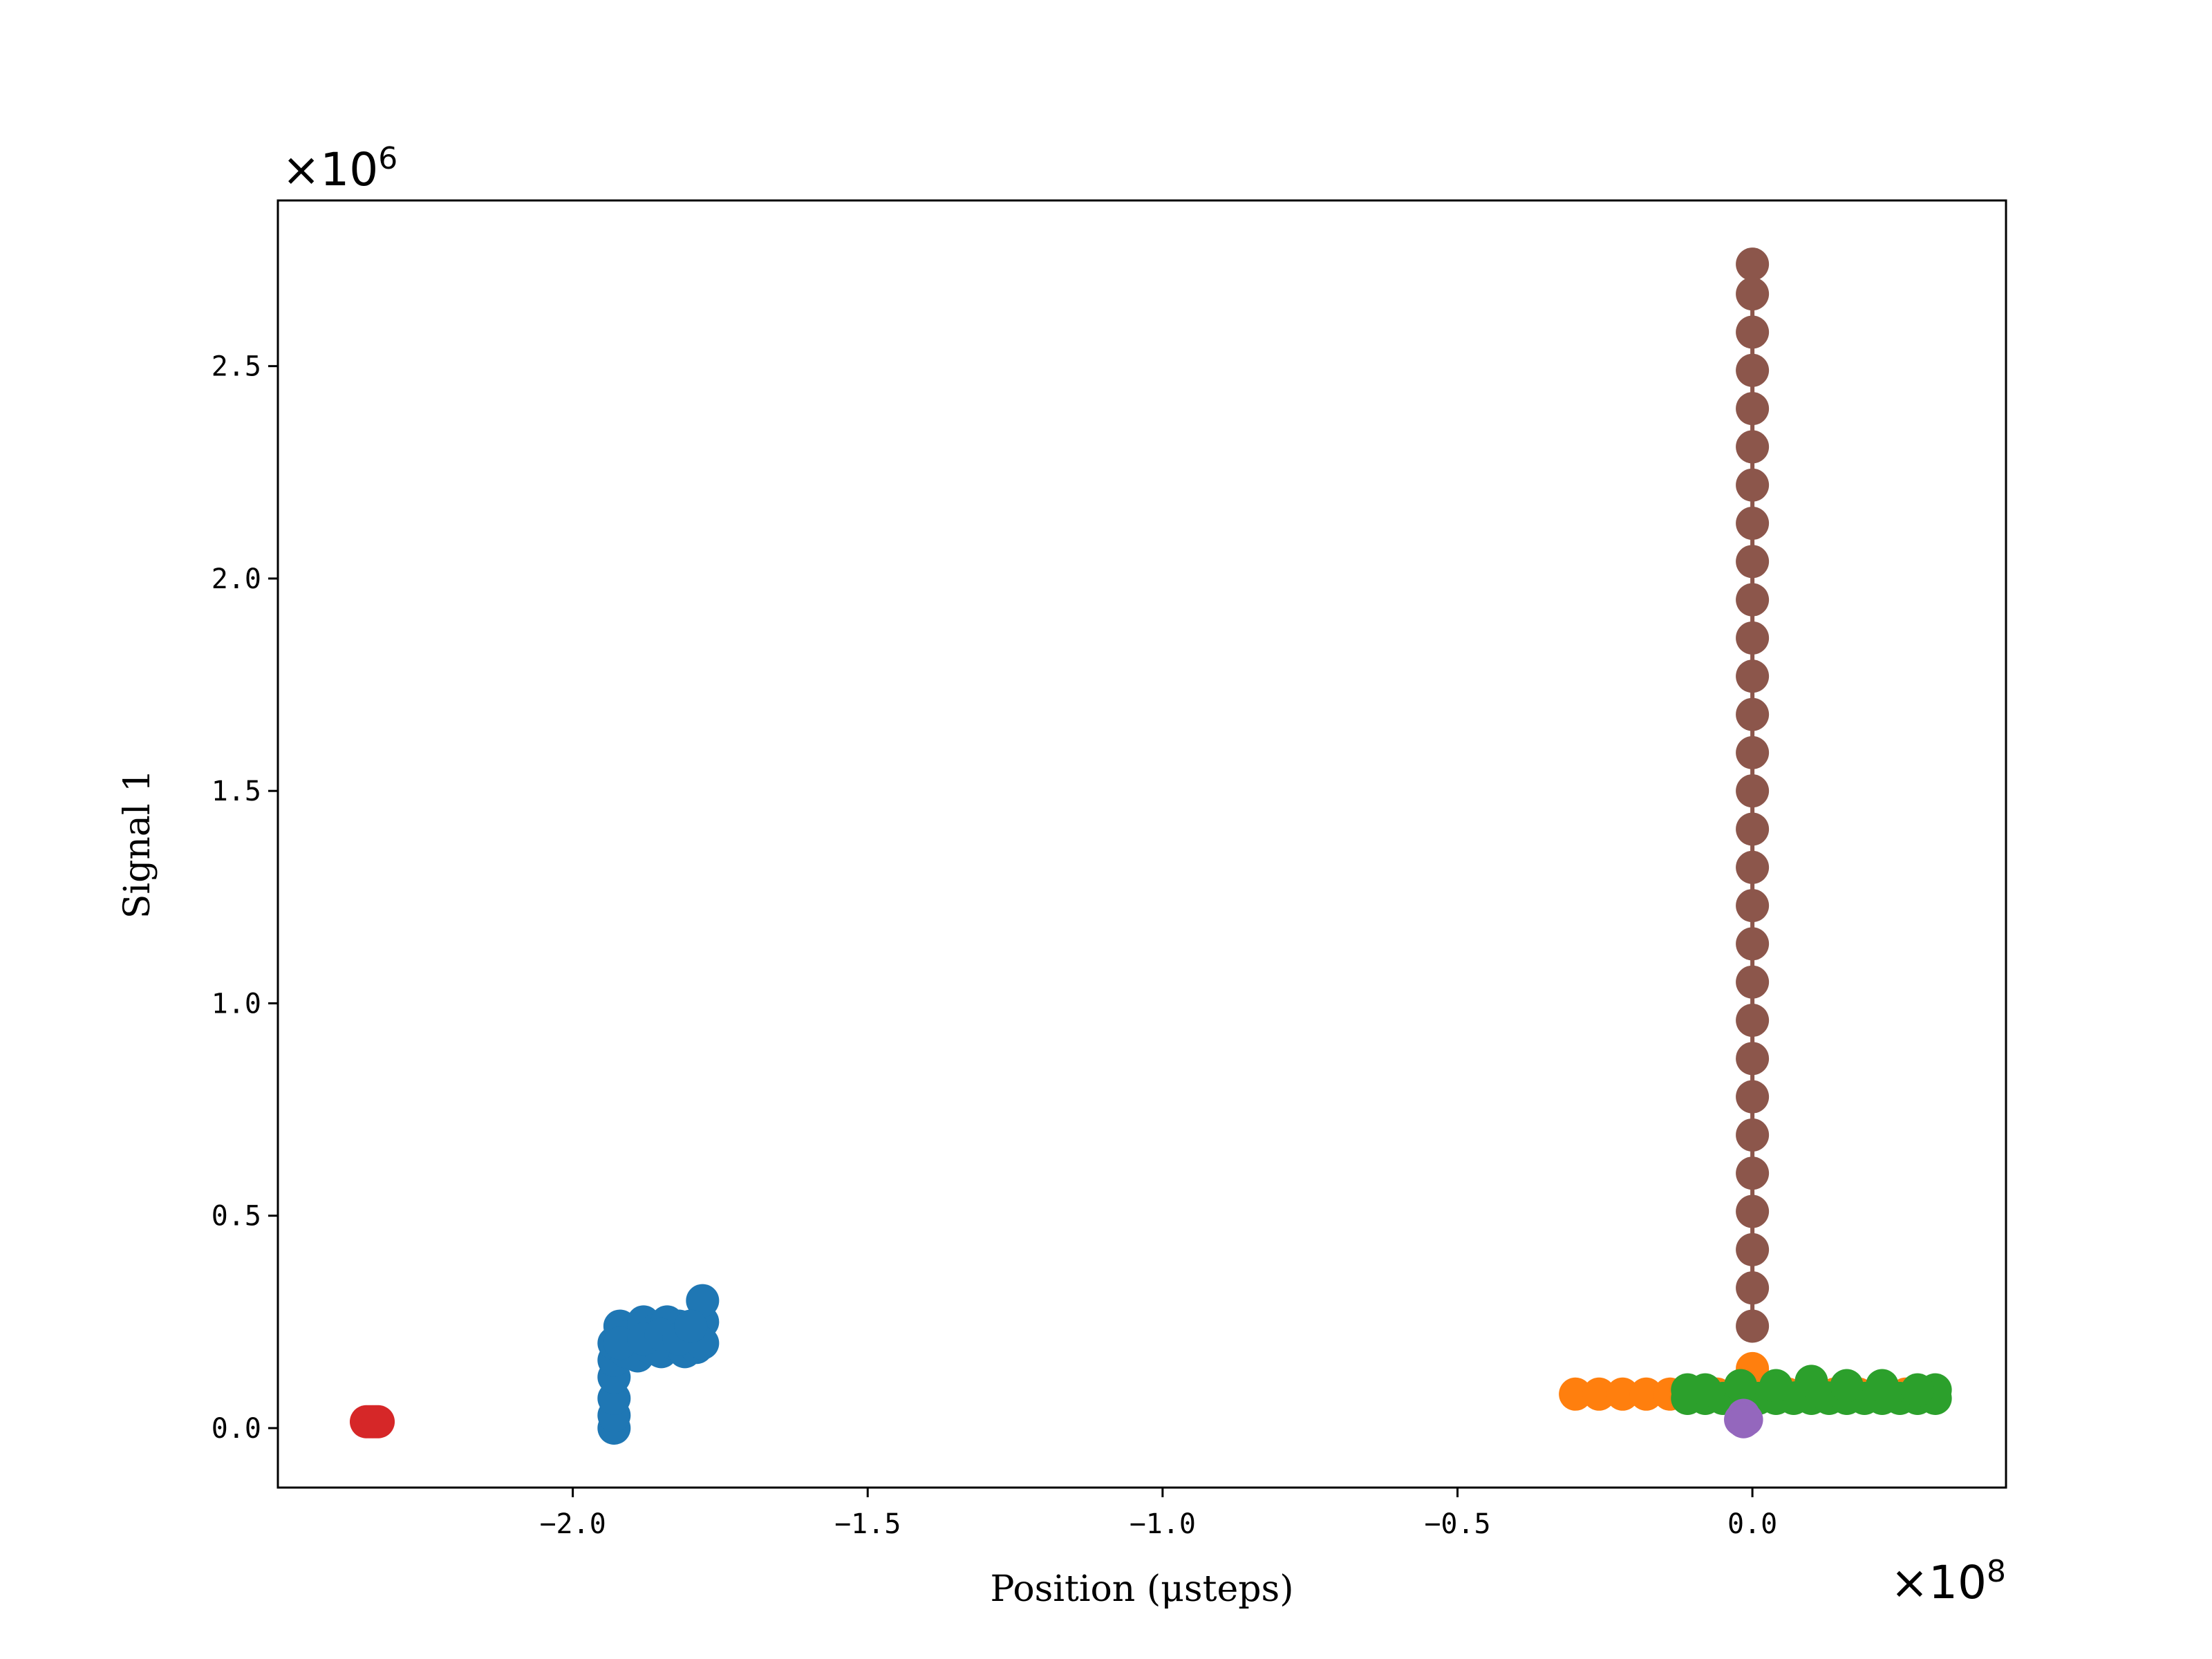  What do you see at coordinates (236, 791) in the screenshot?
I see `y-tick-label: 1.5` at bounding box center [236, 791].